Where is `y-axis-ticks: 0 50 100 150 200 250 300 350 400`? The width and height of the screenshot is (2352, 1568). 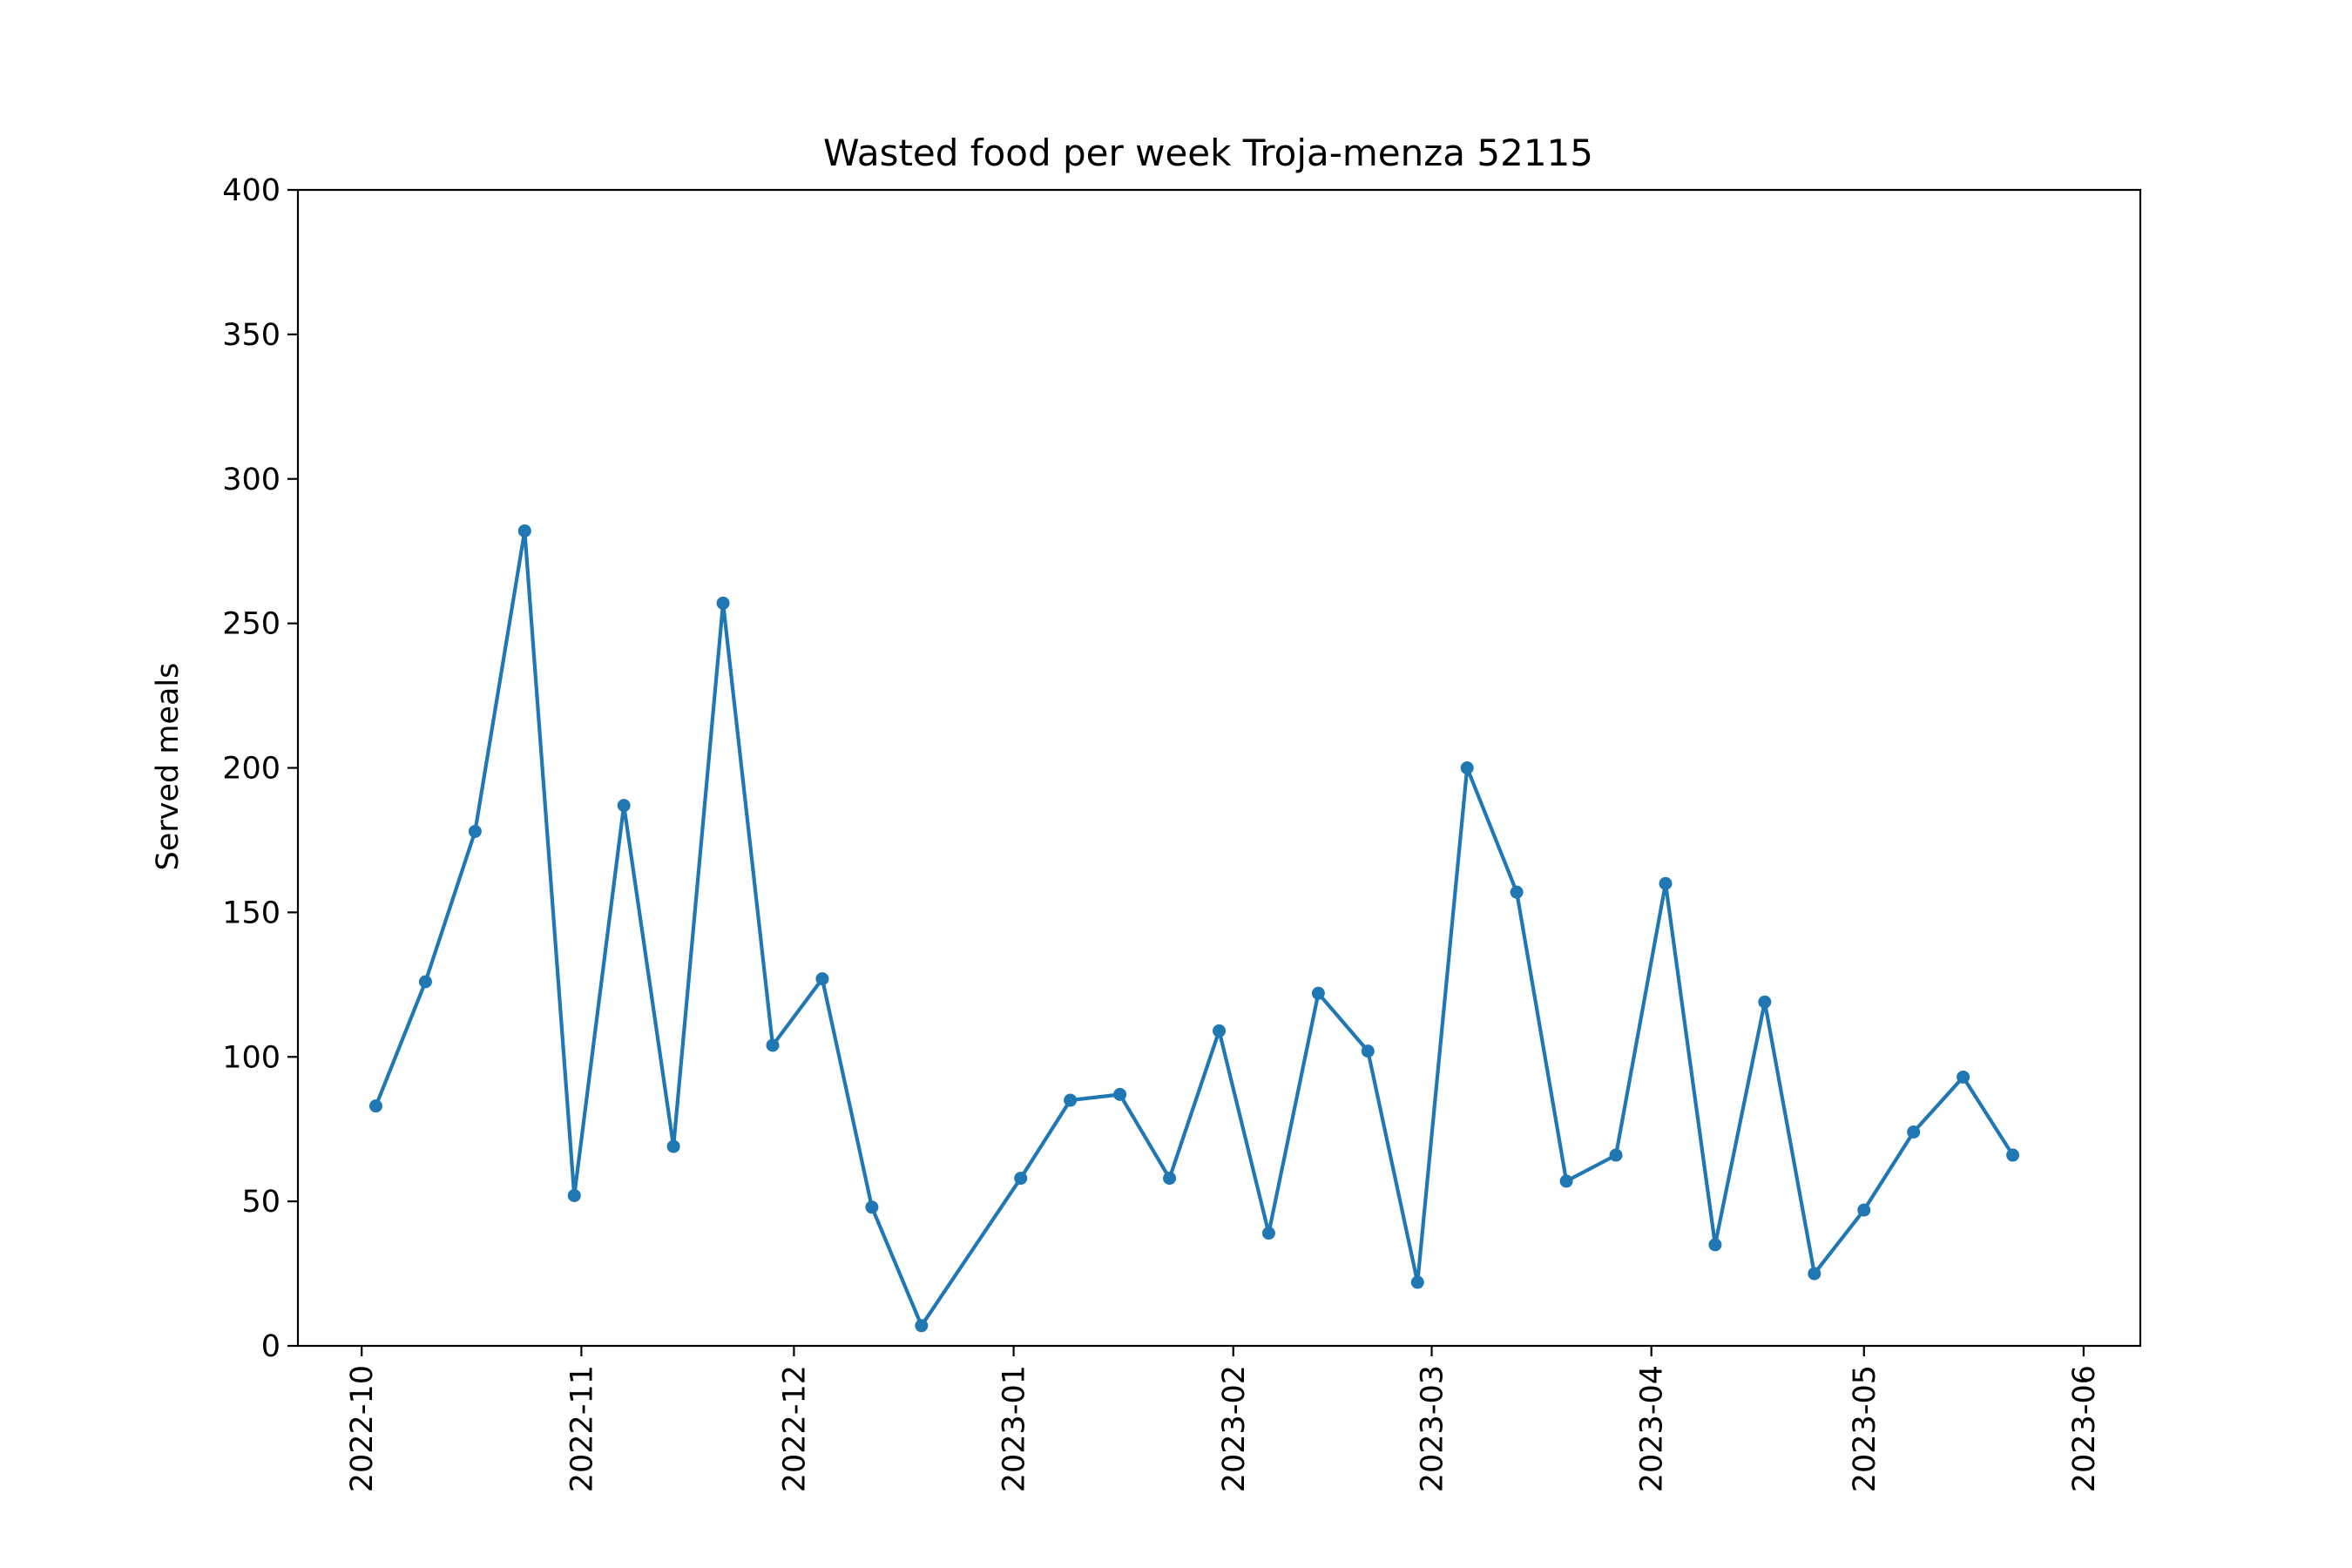
y-axis-ticks: 0 50 100 150 200 250 300 350 400 is located at coordinates (260, 768).